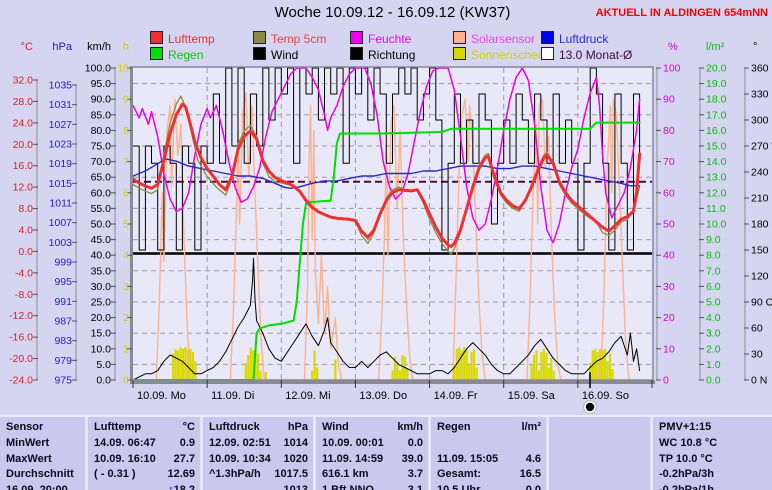  Describe the element at coordinates (101, 287) in the screenshot. I see `wind-axis-ticklabel: 30.0` at that location.